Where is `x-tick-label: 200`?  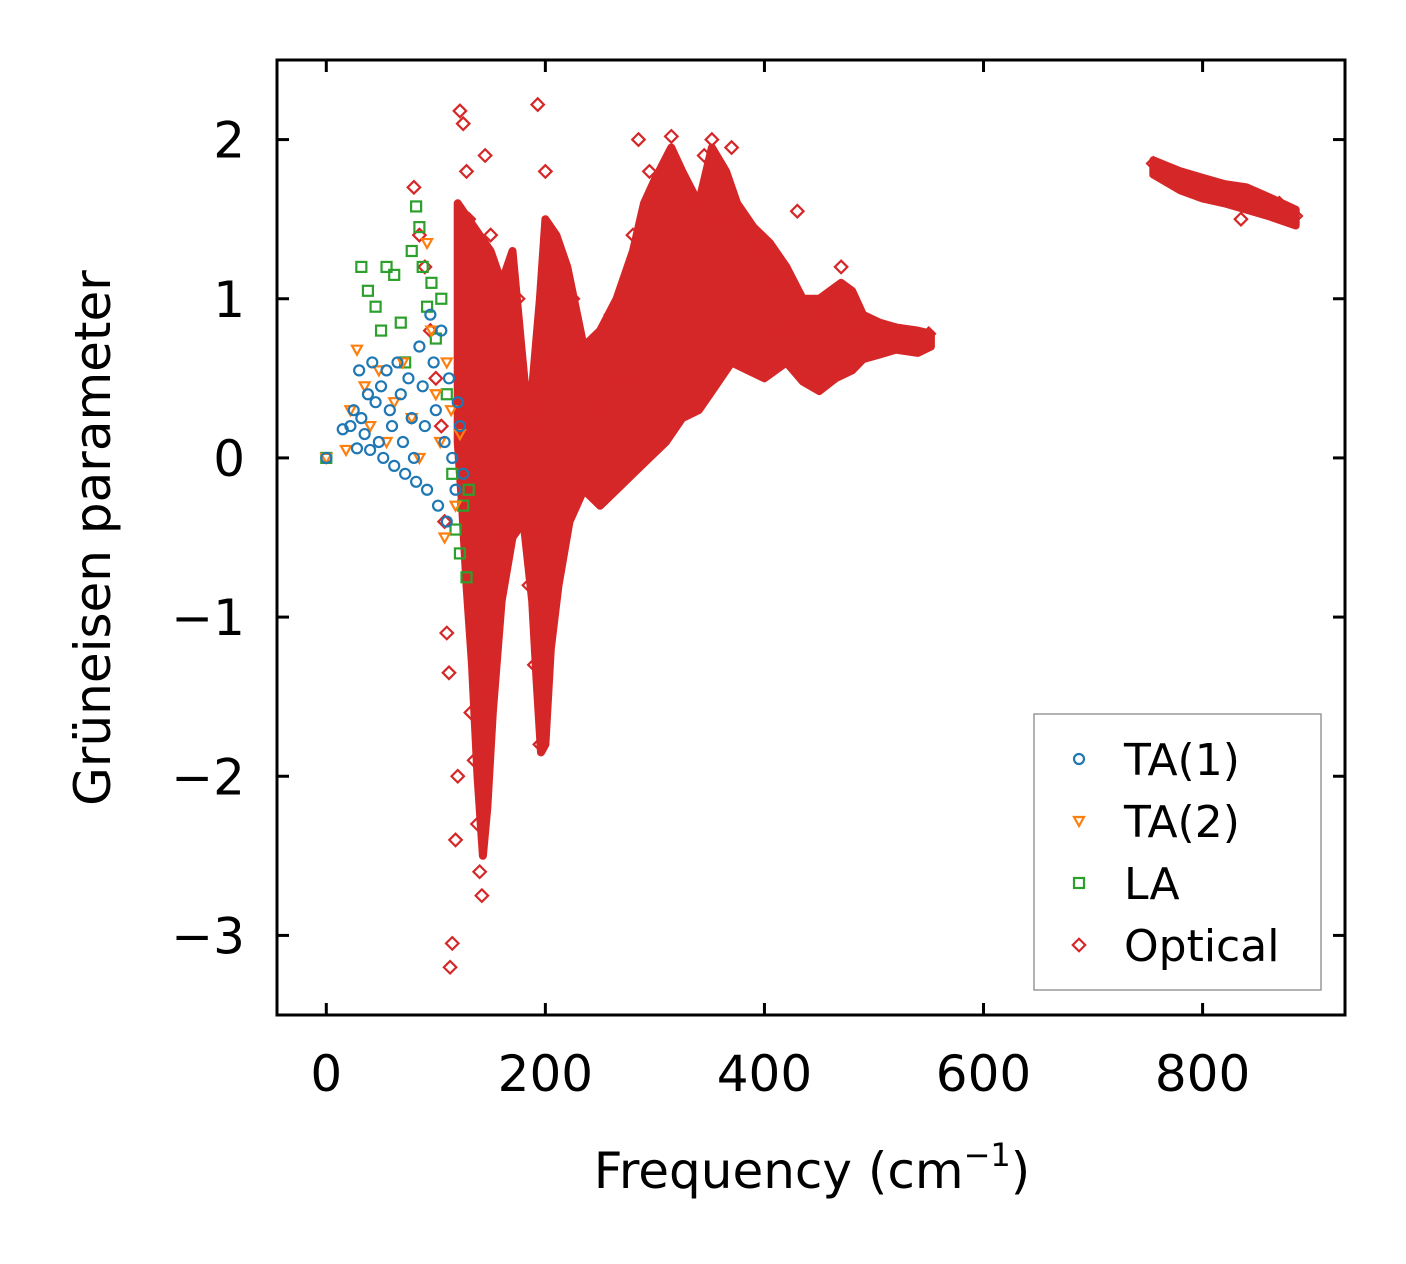 x-tick-label: 200 is located at coordinates (545, 1074).